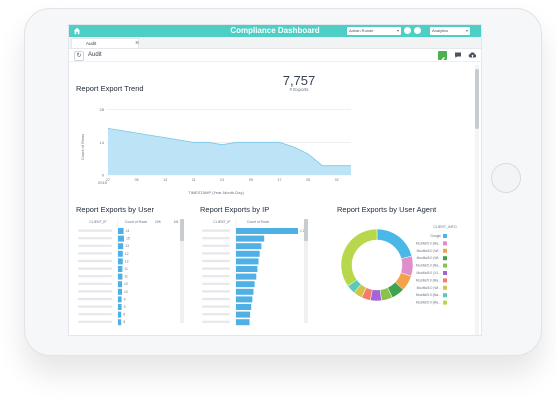 This screenshot has height=400, width=556. What do you see at coordinates (105, 43) in the screenshot?
I see `tab-audit: Audit ×` at bounding box center [105, 43].